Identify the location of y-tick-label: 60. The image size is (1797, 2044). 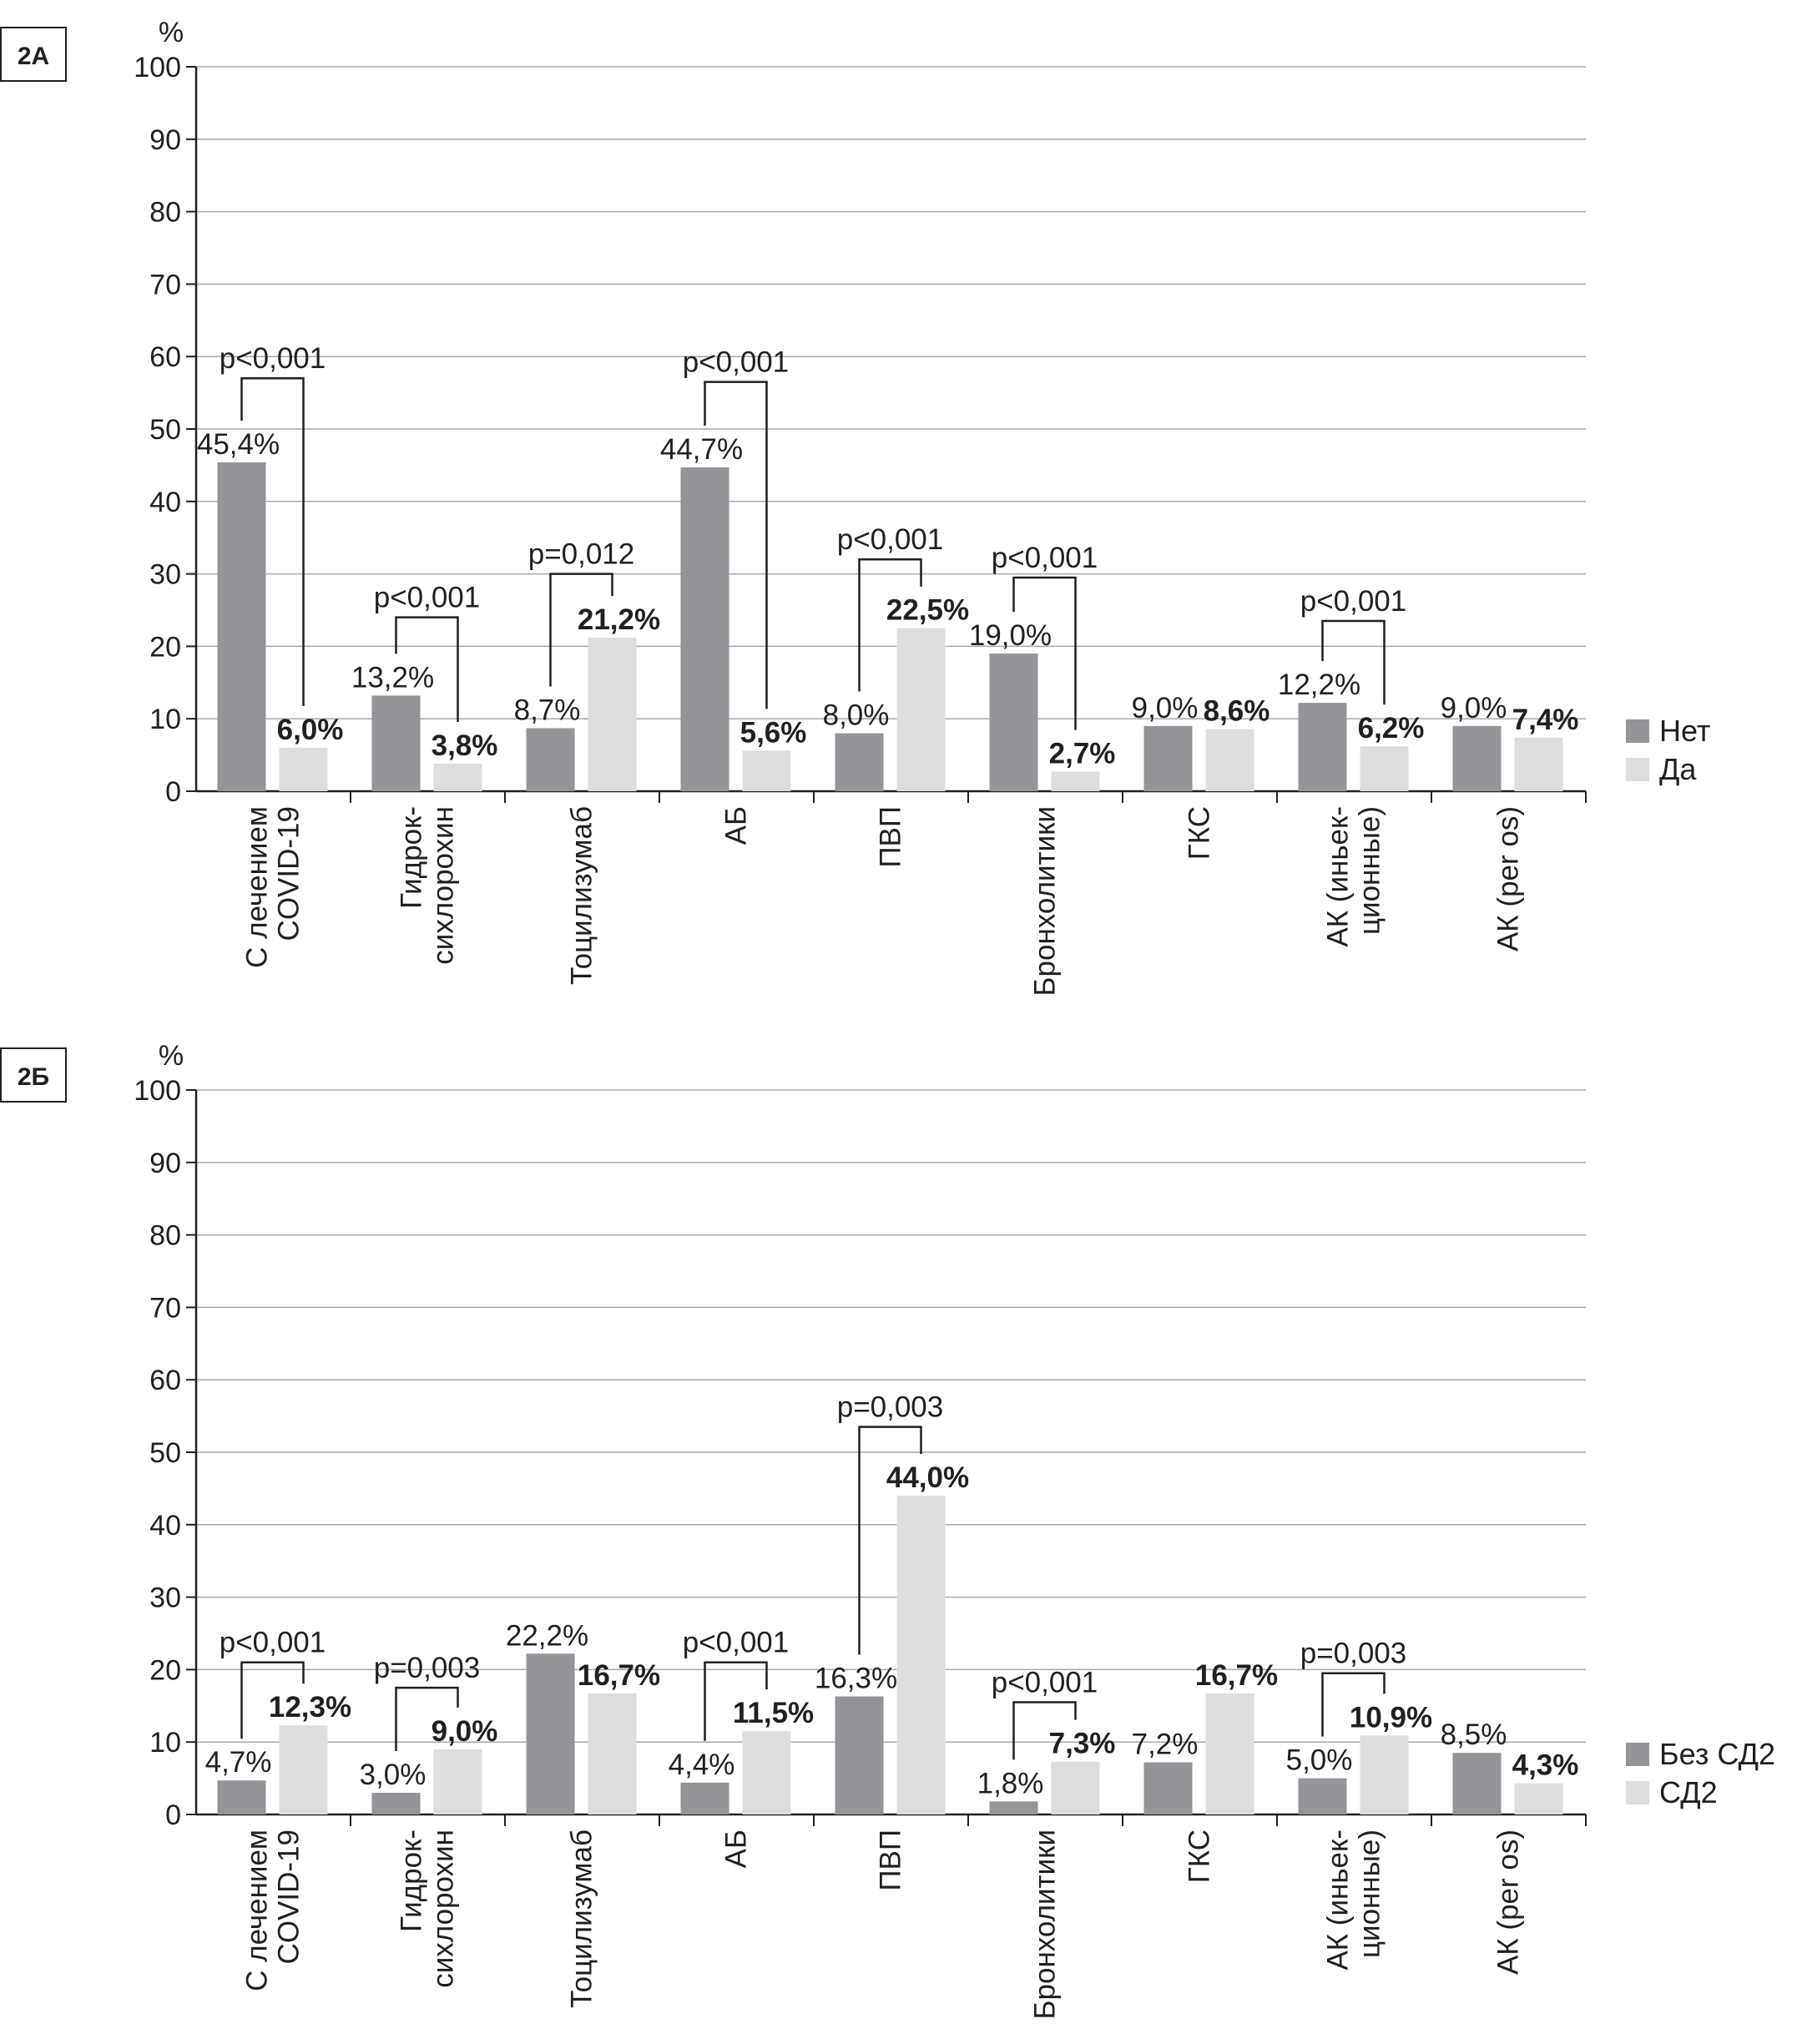
(165, 357).